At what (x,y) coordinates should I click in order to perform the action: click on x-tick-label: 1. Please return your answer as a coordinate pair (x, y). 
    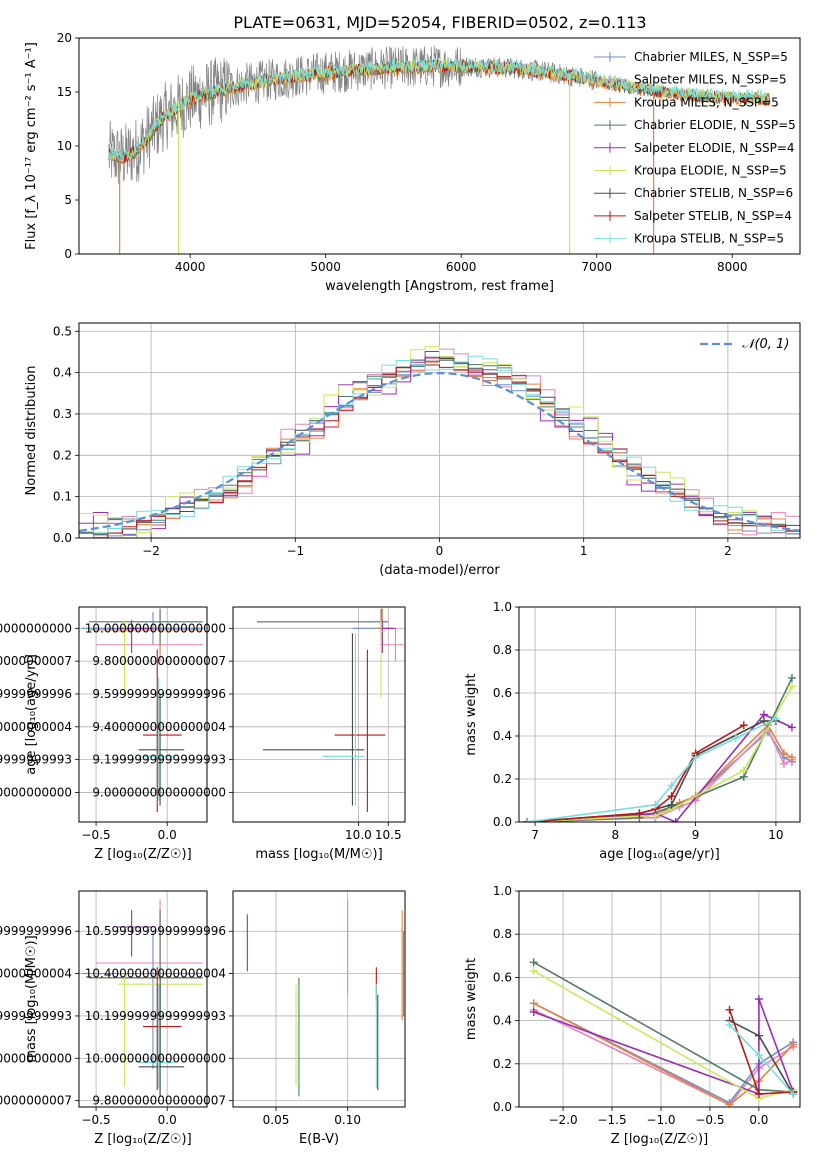
    Looking at the image, I should click on (584, 551).